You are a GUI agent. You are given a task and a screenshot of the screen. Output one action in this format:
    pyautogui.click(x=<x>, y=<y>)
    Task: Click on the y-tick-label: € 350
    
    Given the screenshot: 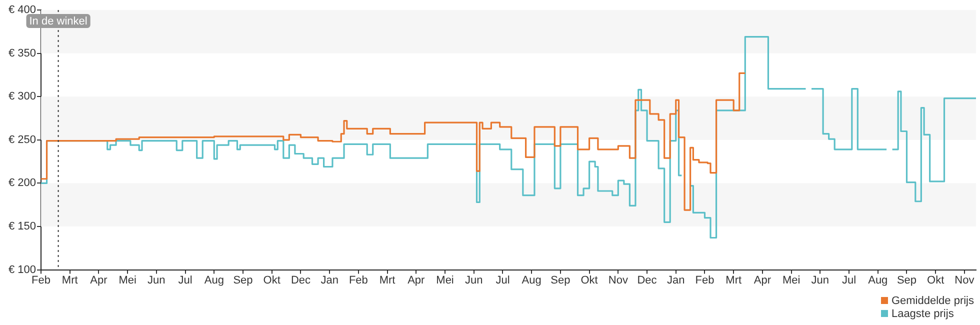 What is the action you would take?
    pyautogui.click(x=22, y=53)
    